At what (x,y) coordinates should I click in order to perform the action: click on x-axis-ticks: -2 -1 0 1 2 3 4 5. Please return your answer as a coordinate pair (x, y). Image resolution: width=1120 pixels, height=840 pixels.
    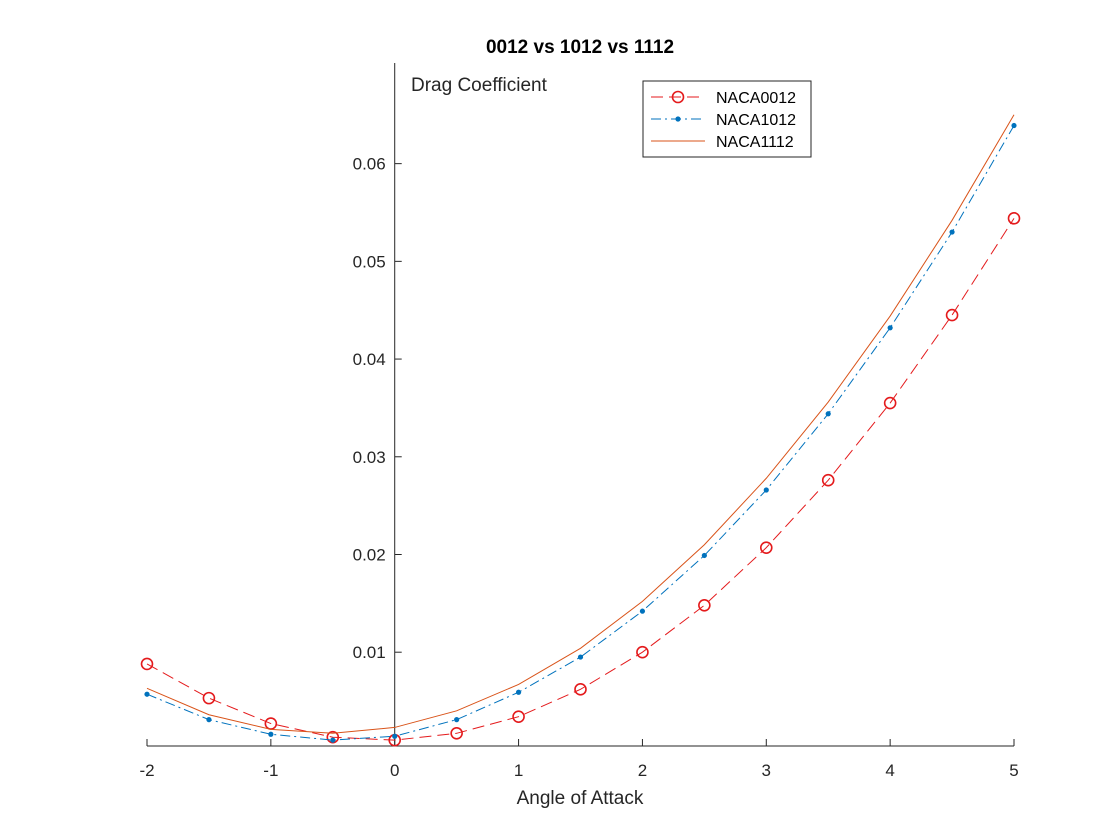
    Looking at the image, I should click on (579, 759).